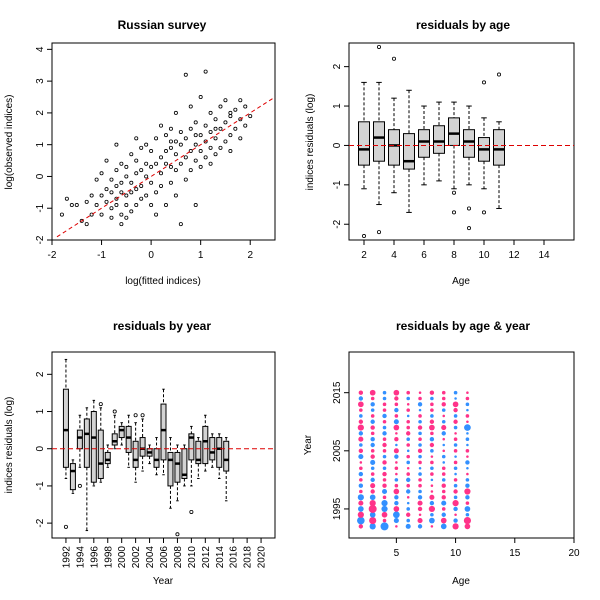 The image size is (600, 600). What do you see at coordinates (40, 176) in the screenshot?
I see `scatter-y-tick-label: 0` at bounding box center [40, 176].